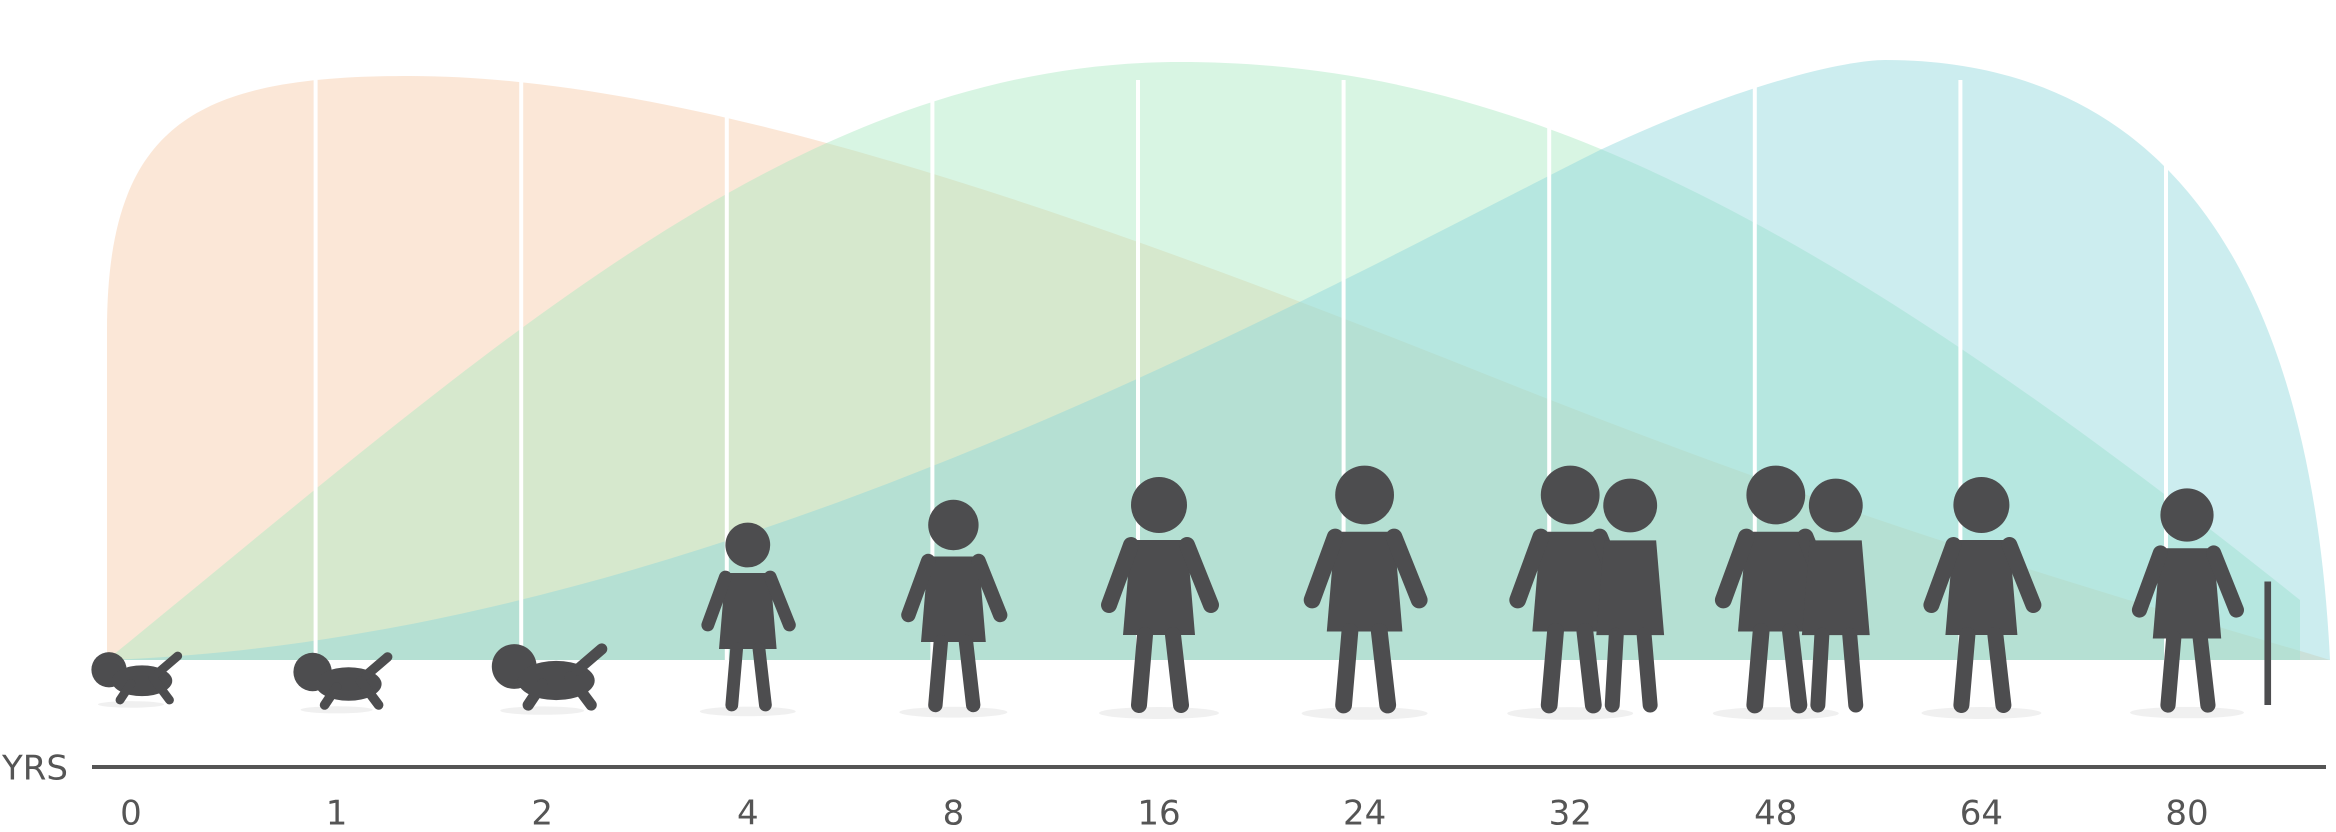 This screenshot has height=832, width=2336. I want to click on age-labels: 0 1 2 4 8 16 24 32 48 64 80, so click(1164, 813).